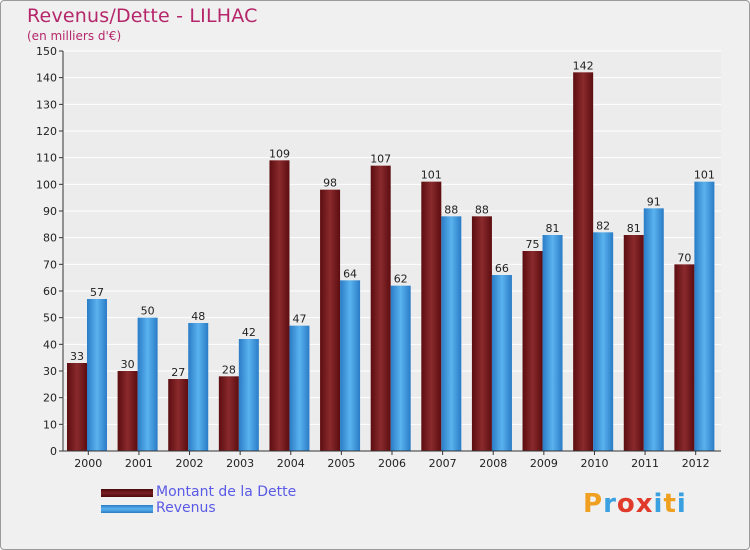  I want to click on data-label: 70, so click(684, 257).